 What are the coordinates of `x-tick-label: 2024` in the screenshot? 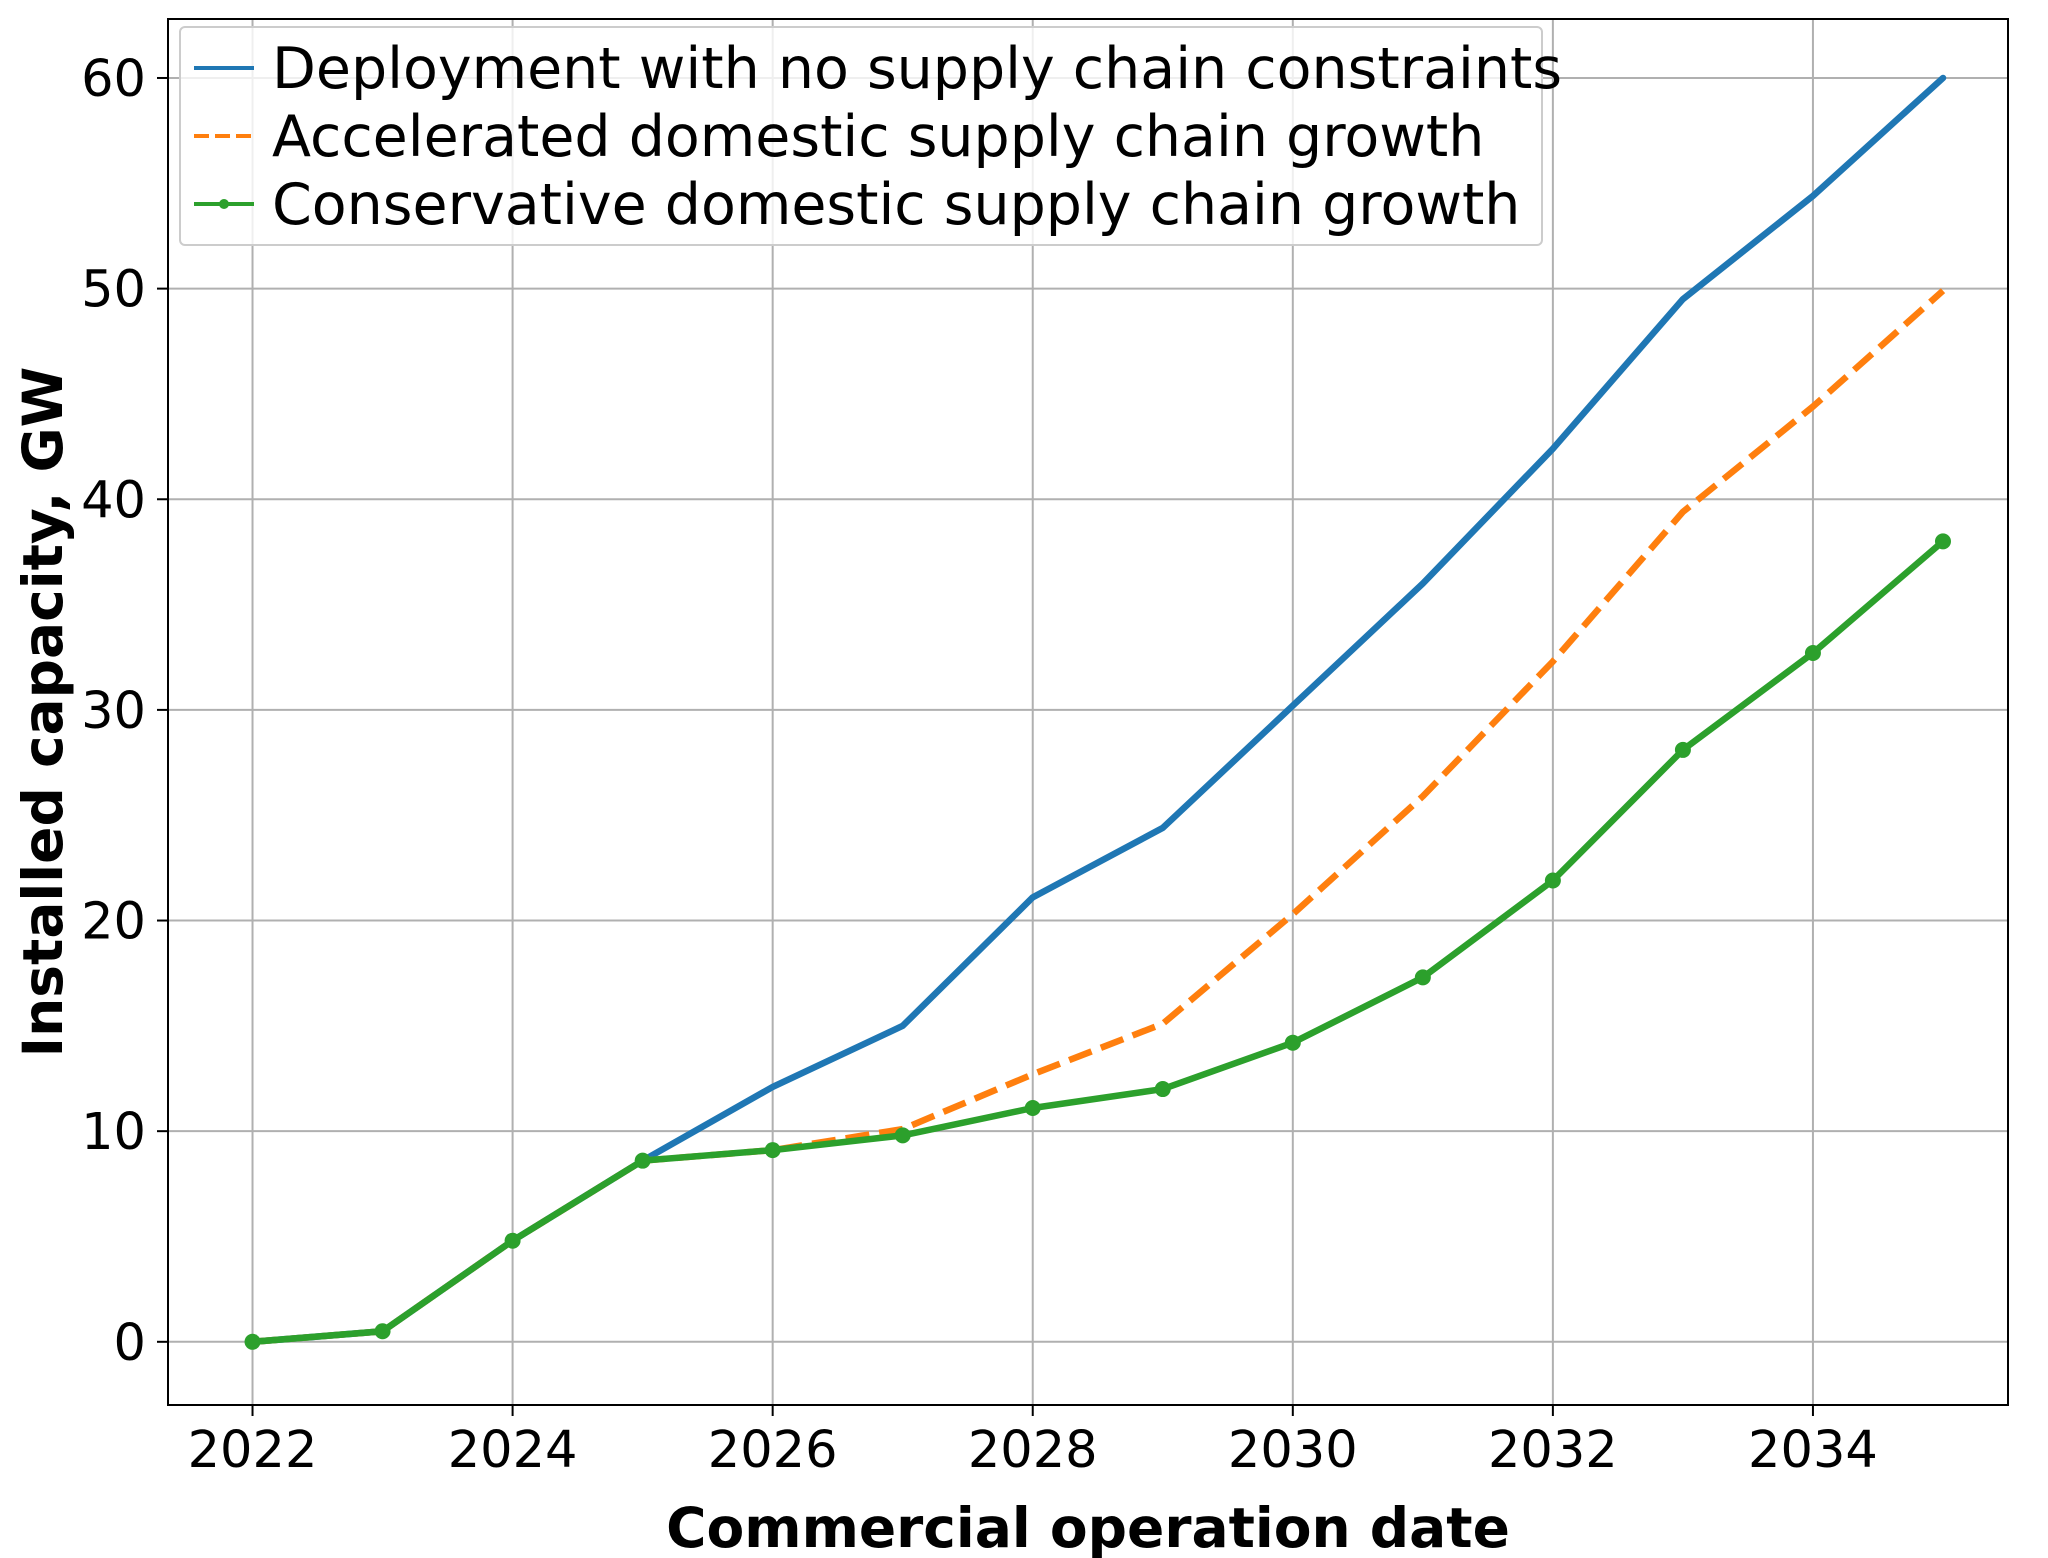 It's located at (513, 1450).